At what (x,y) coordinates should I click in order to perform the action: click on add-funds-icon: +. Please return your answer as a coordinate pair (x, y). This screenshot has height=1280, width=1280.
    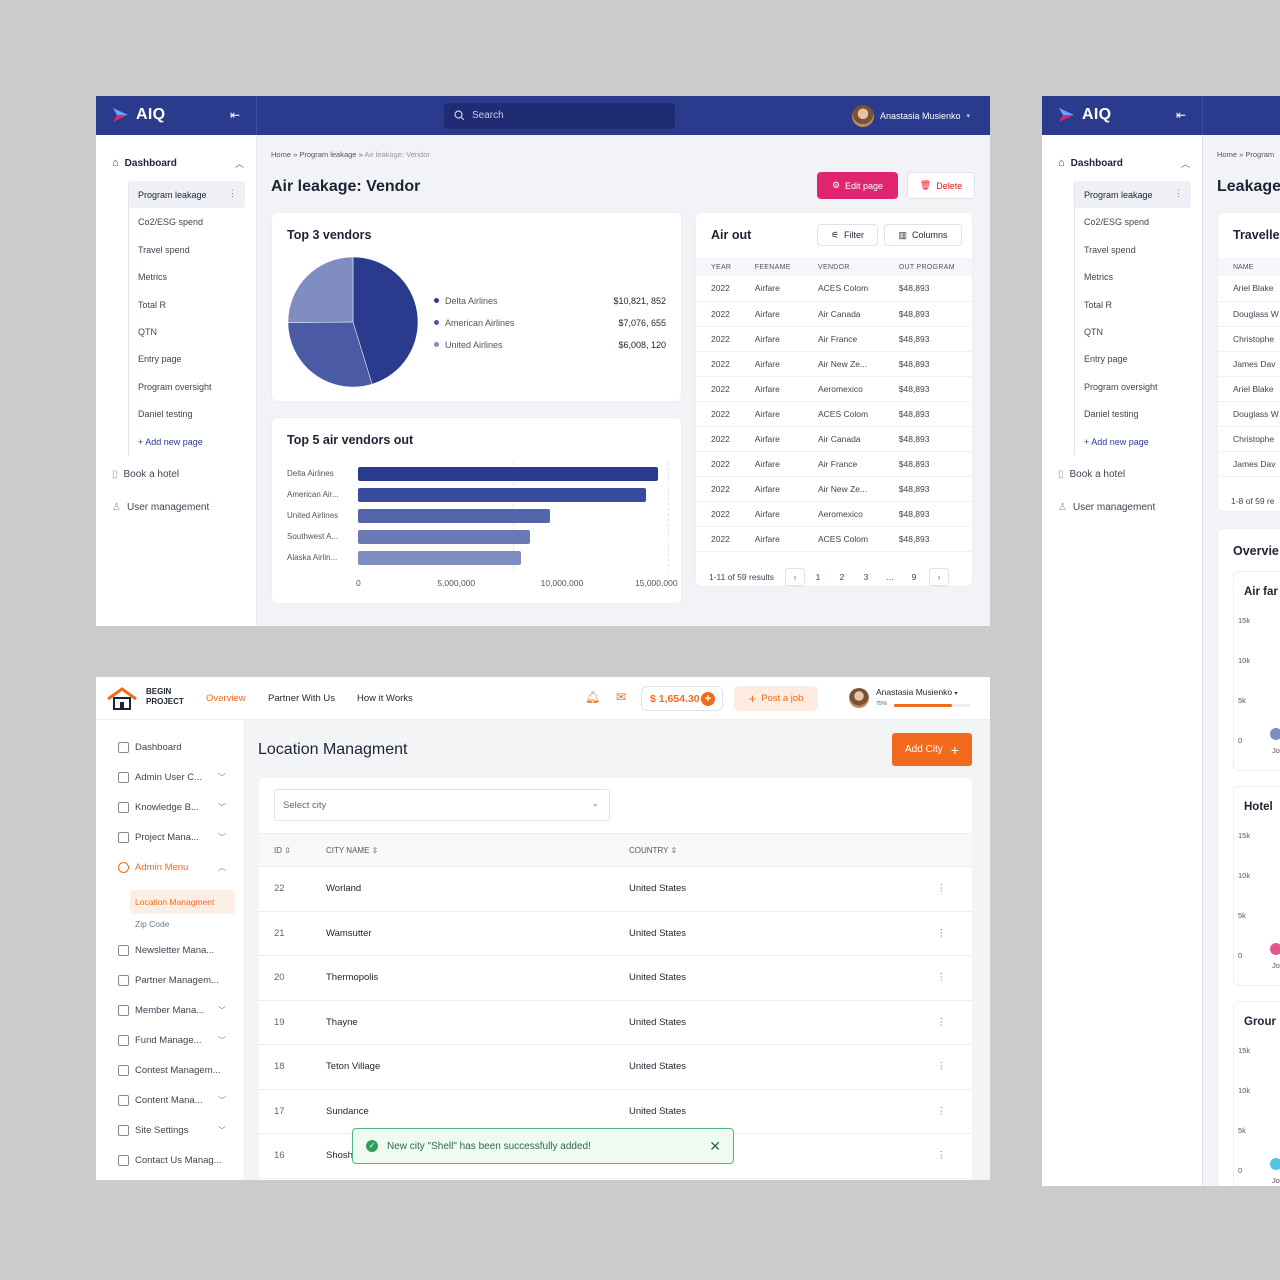
    Looking at the image, I should click on (708, 699).